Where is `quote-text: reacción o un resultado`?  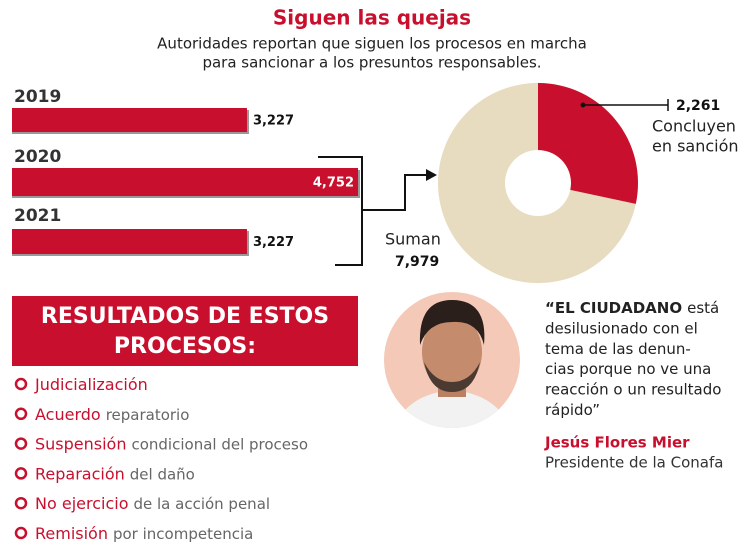
quote-text: reacción o un resultado is located at coordinates (633, 389).